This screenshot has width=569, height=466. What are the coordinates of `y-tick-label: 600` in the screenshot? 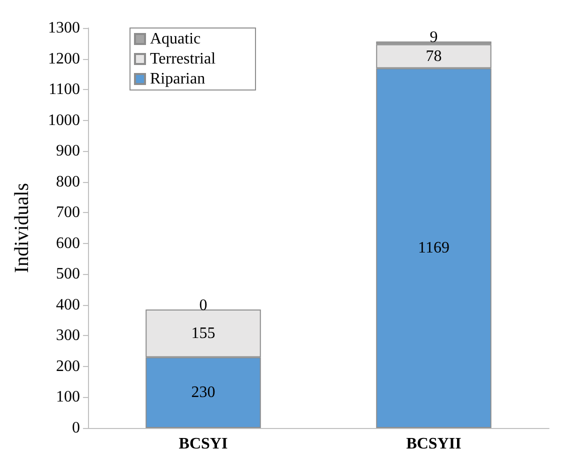 It's located at (68, 243).